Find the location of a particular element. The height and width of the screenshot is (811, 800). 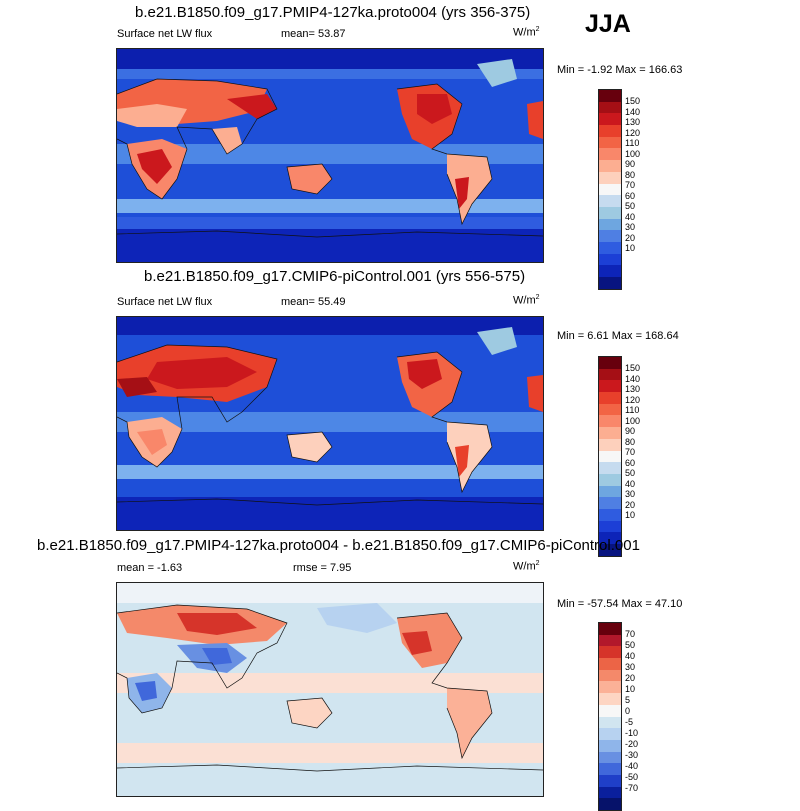

panel-2-variable-label: Surface net LW flux is located at coordinates (165, 302).